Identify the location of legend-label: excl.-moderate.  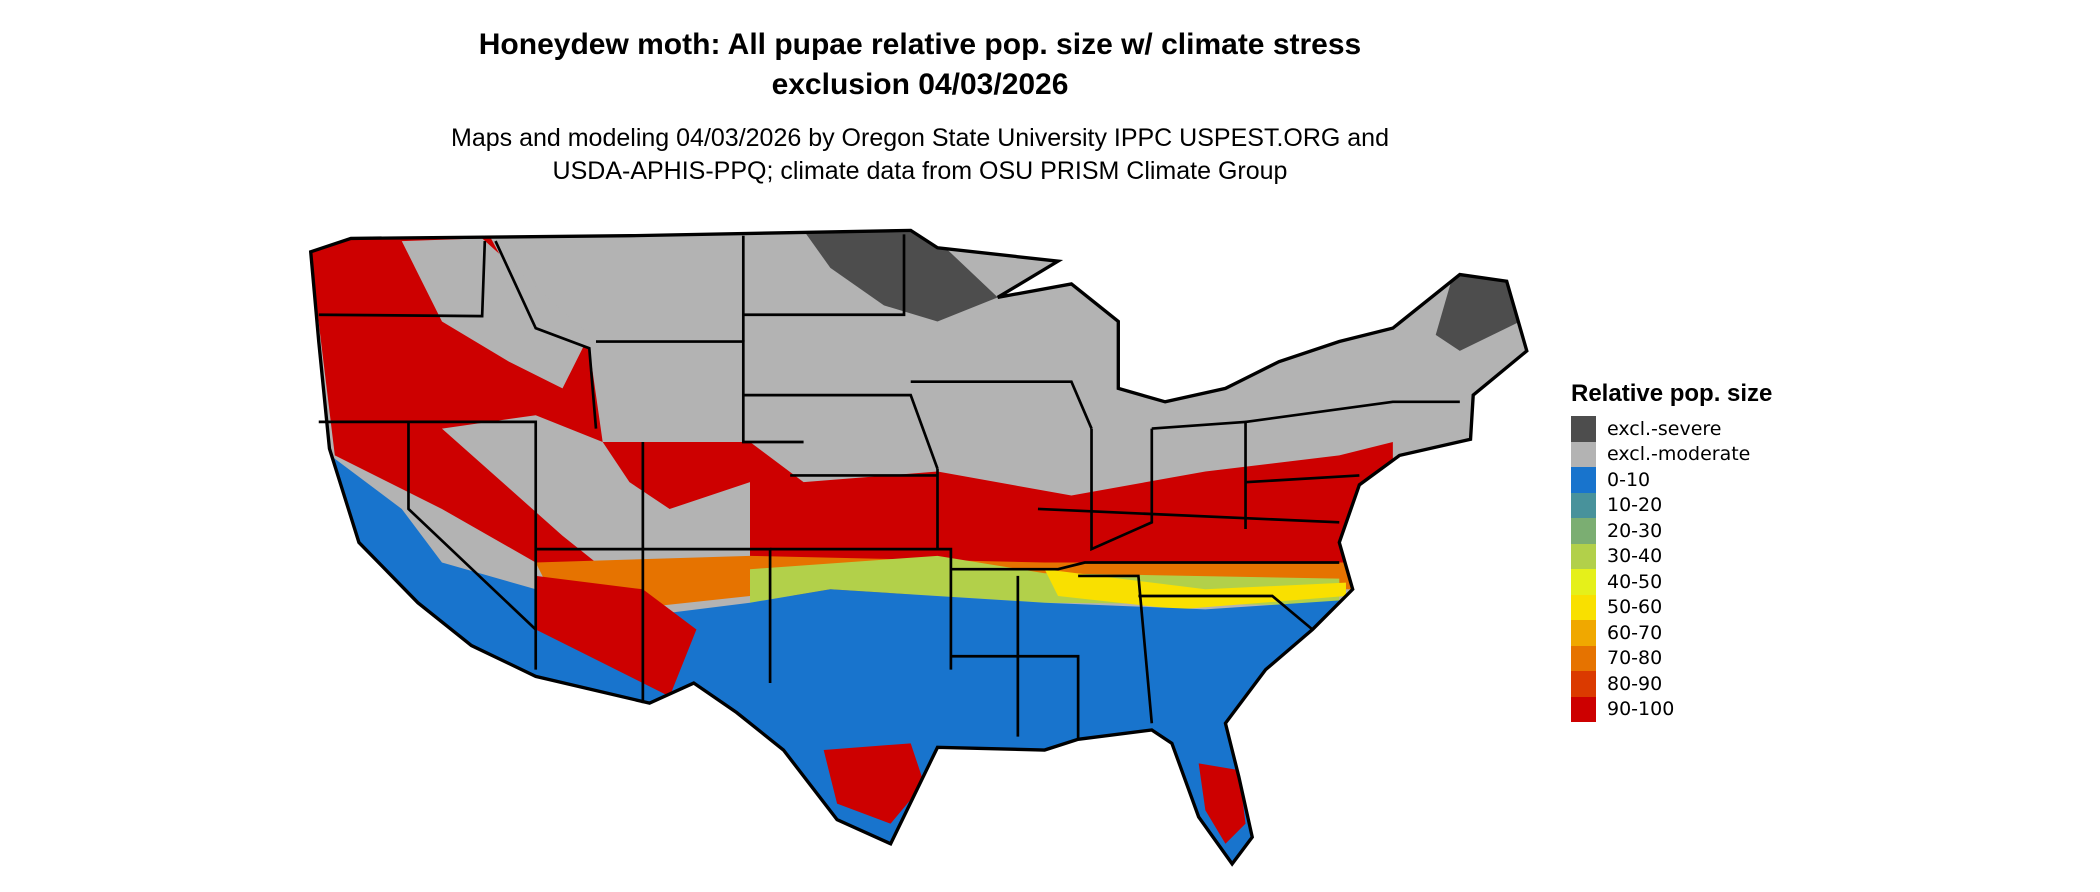
(1679, 454).